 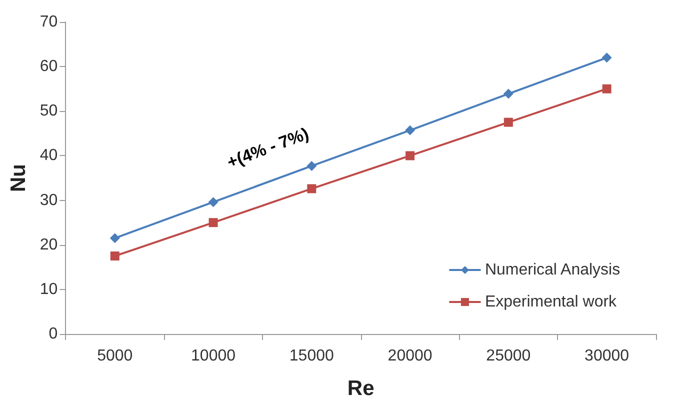 What do you see at coordinates (268, 148) in the screenshot?
I see `annotation: +(4% - 7%)` at bounding box center [268, 148].